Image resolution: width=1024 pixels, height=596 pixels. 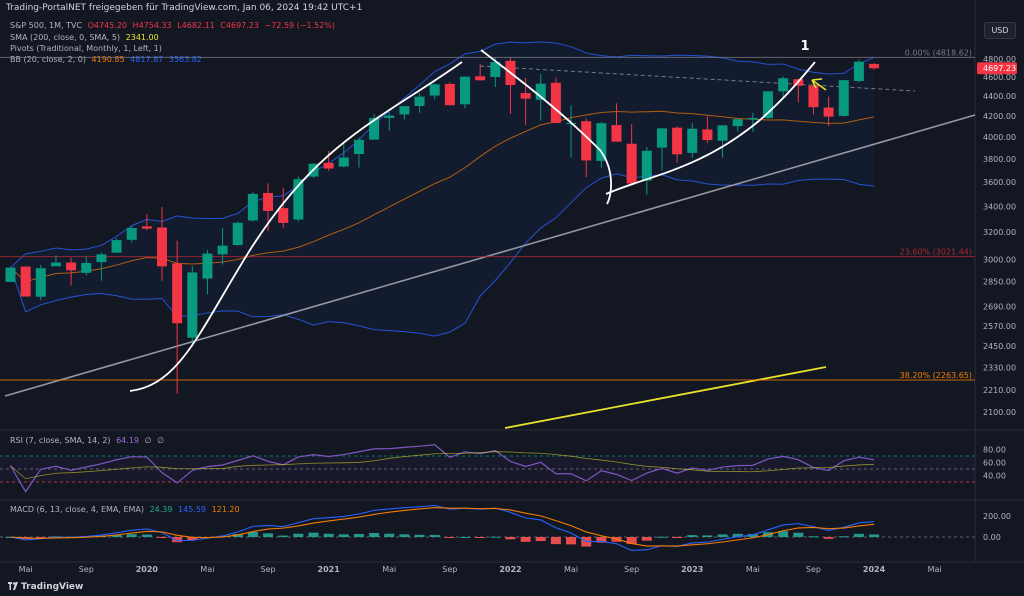 What do you see at coordinates (161, 509) in the screenshot?
I see `macd-hist-value: 24.39` at bounding box center [161, 509].